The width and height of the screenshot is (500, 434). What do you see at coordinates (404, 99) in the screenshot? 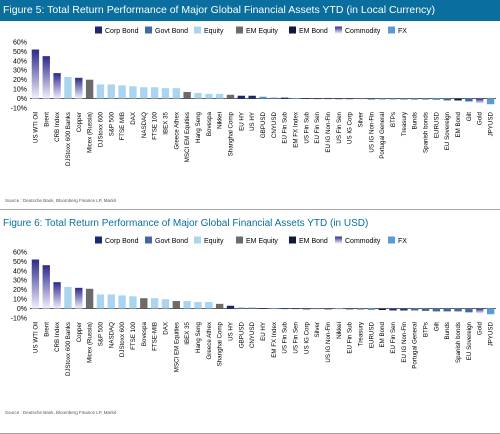
I see `bar-treasury` at bounding box center [404, 99].